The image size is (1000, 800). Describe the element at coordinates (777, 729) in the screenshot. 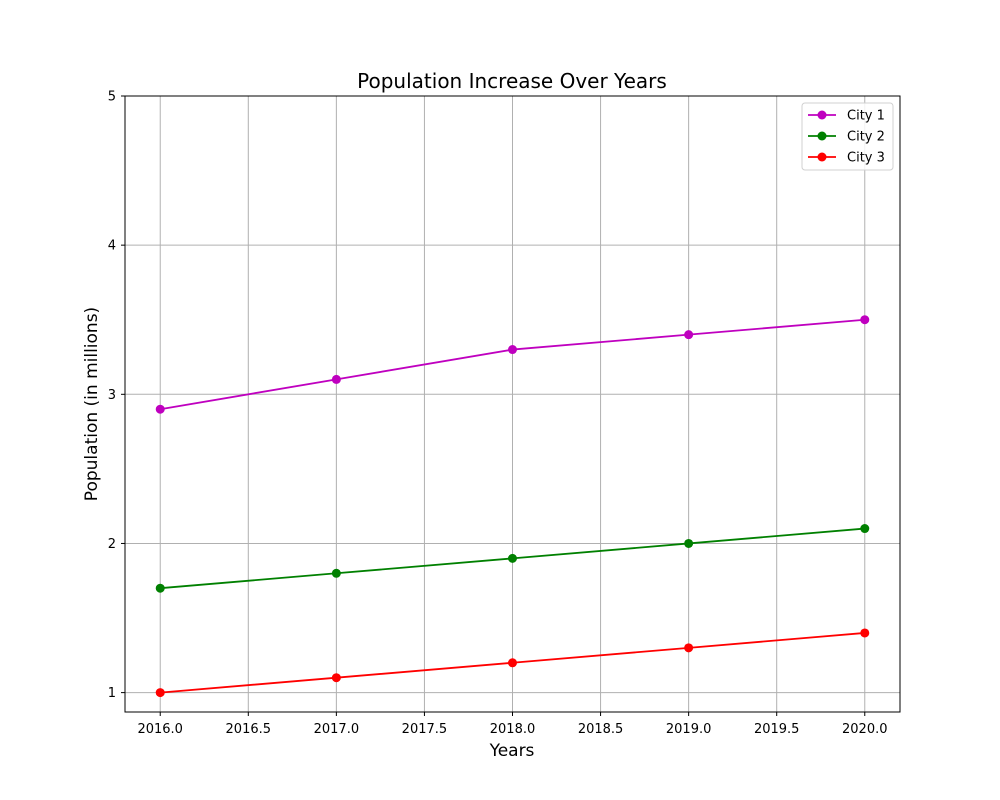

I see `x-tick-label: 2019.5` at that location.